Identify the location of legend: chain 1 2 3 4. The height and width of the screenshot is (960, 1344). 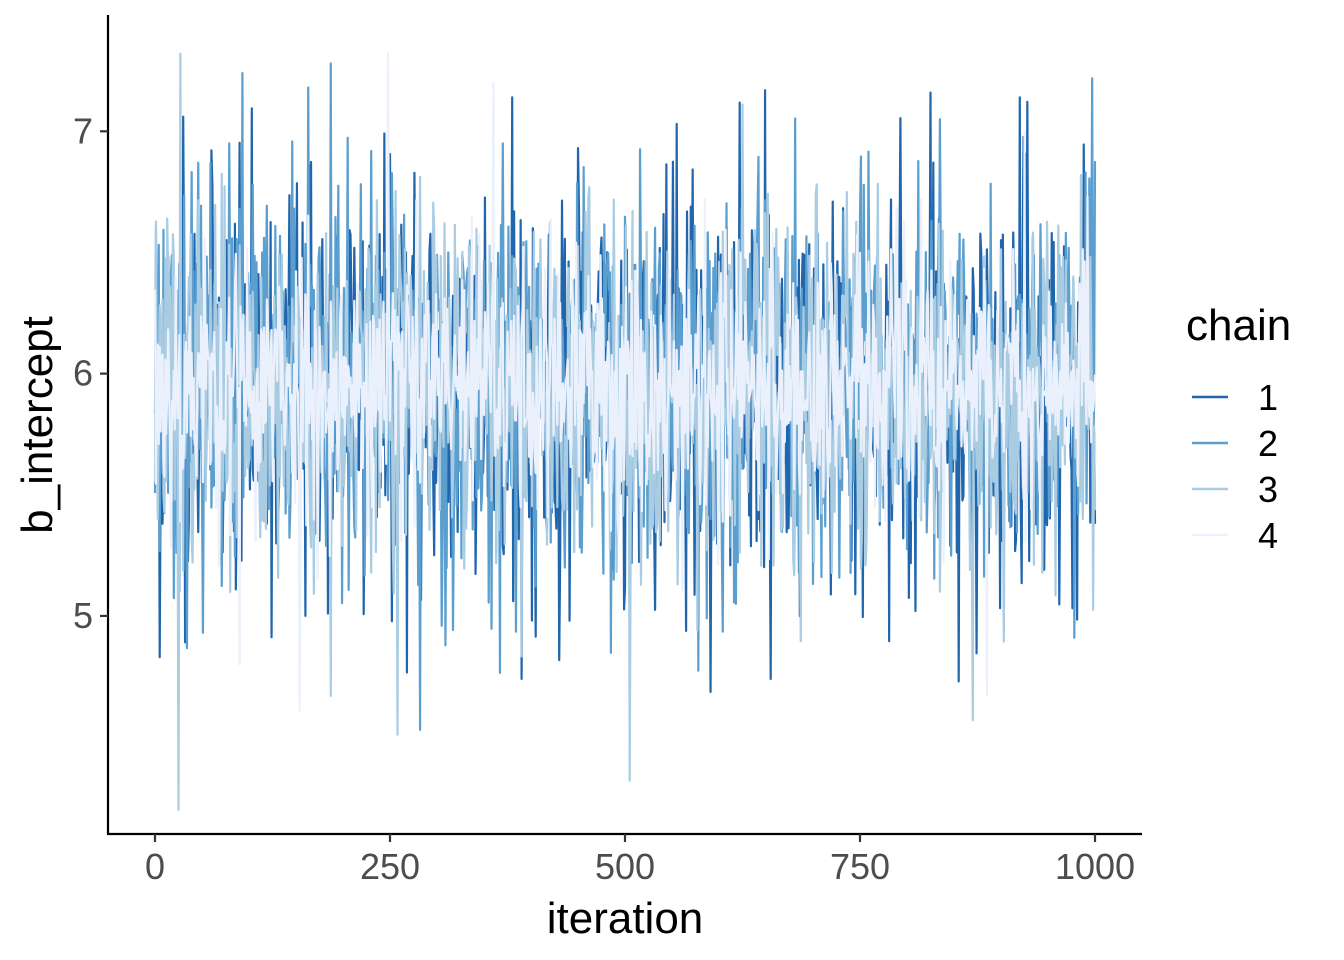
(1238, 428).